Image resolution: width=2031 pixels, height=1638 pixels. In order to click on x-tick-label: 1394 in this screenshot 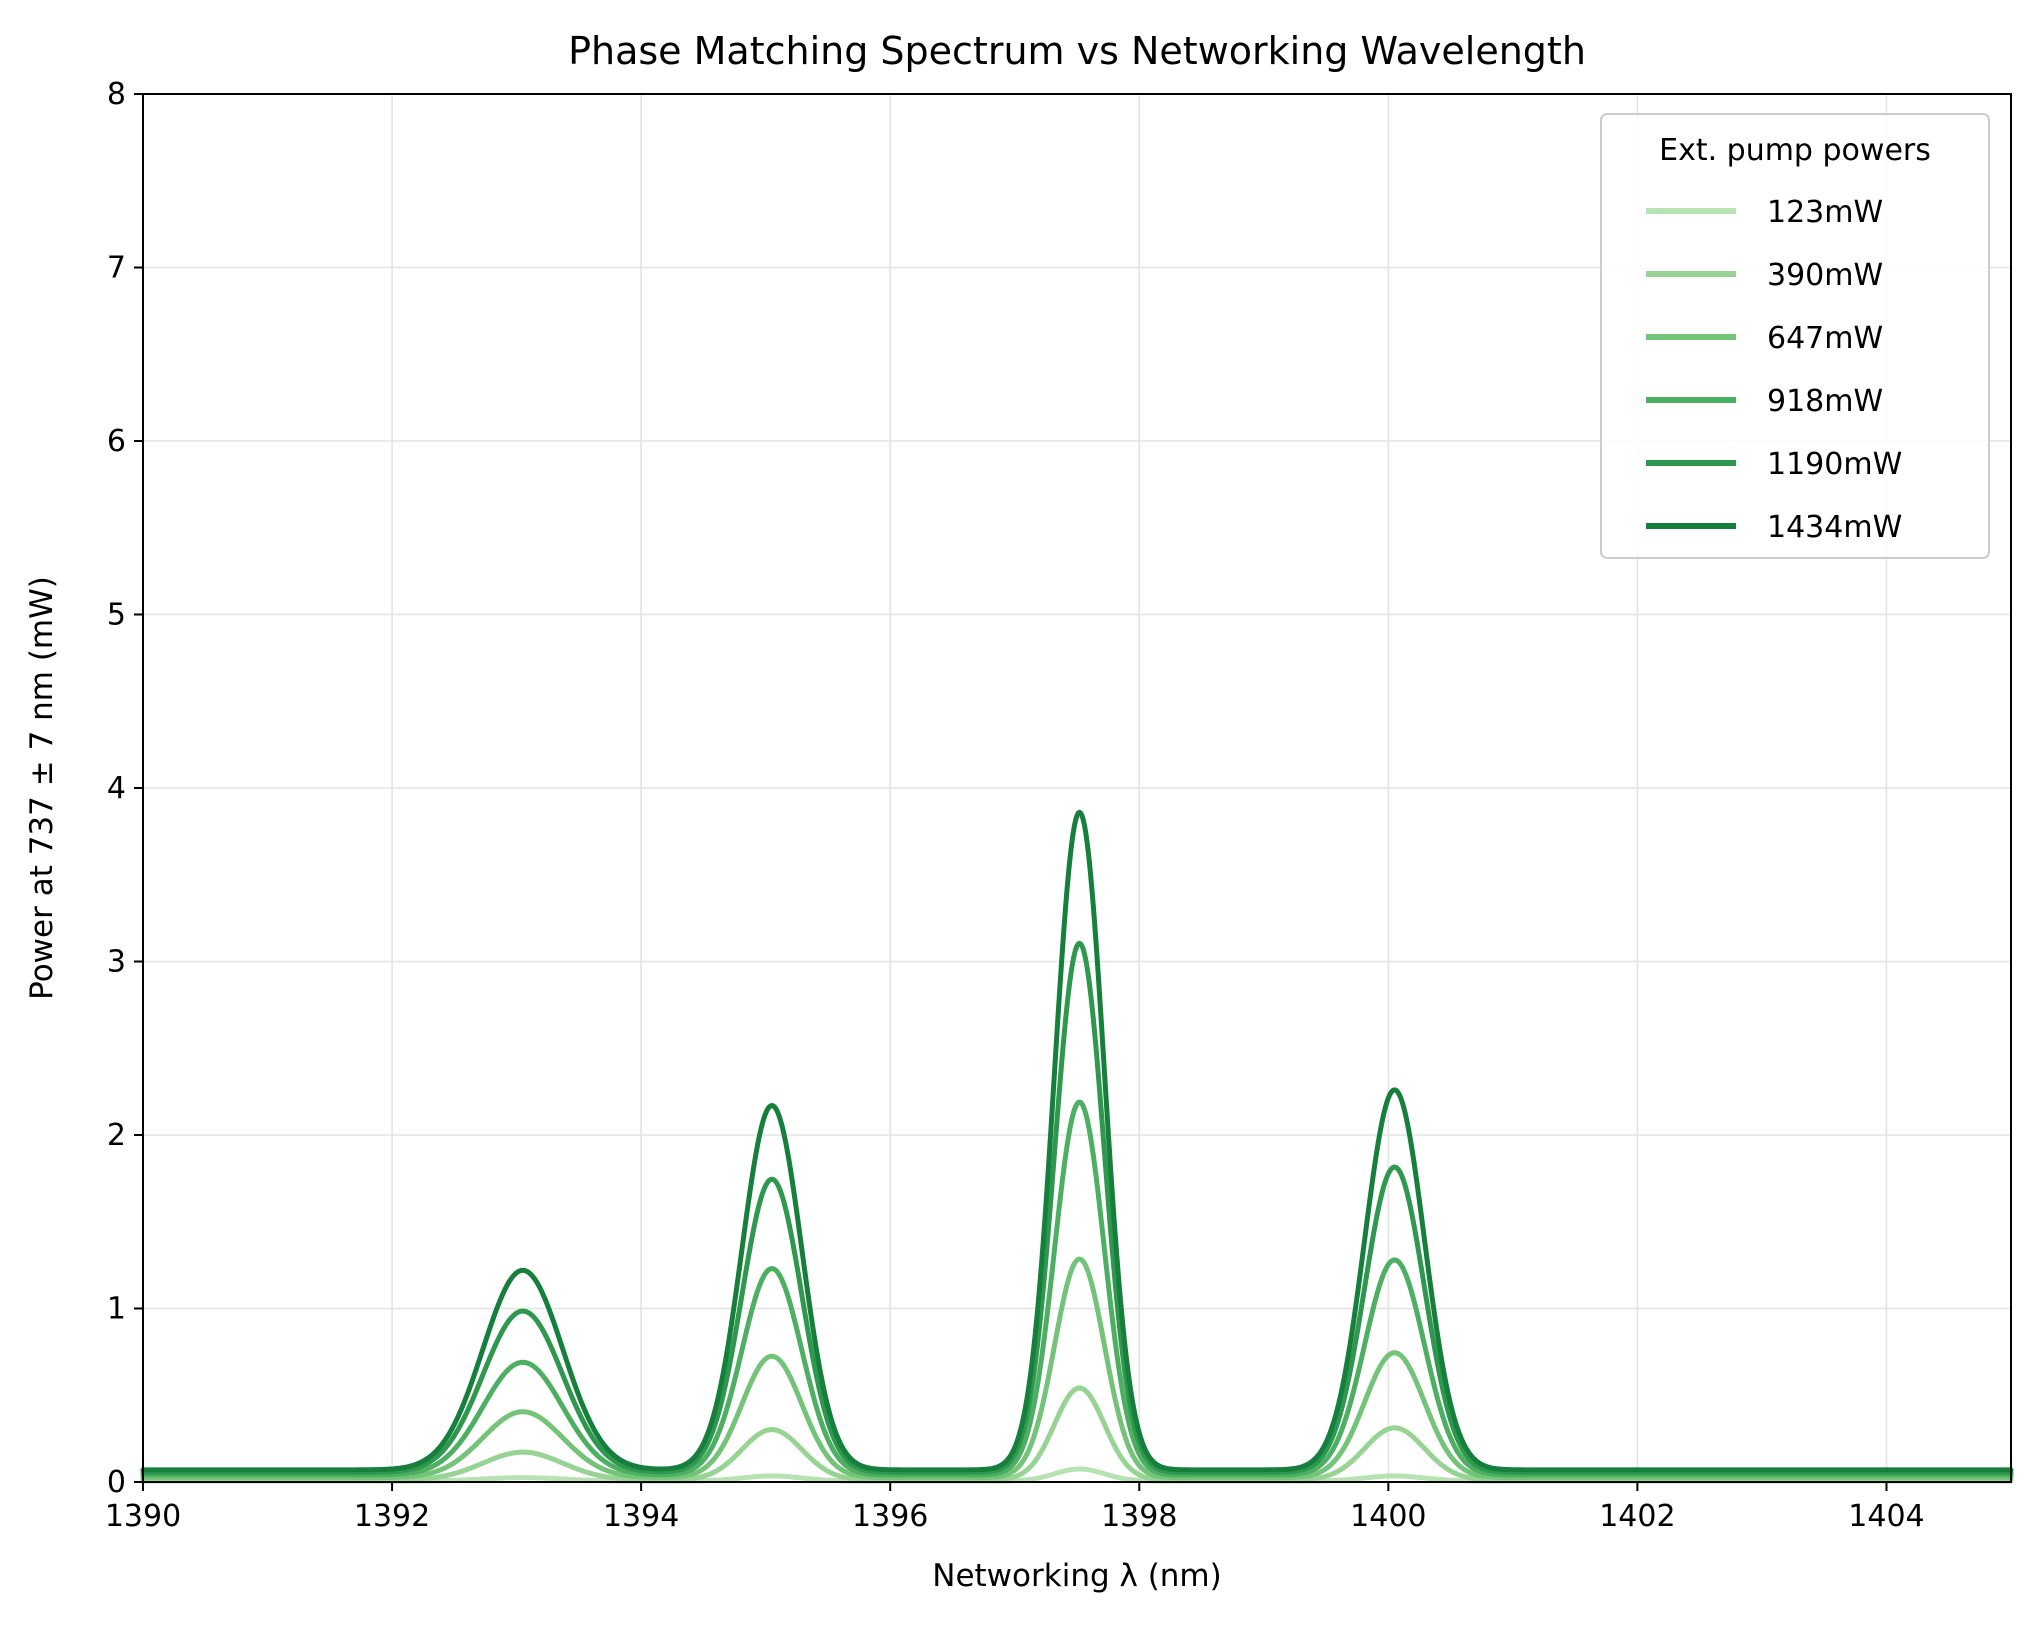, I will do `click(641, 1516)`.